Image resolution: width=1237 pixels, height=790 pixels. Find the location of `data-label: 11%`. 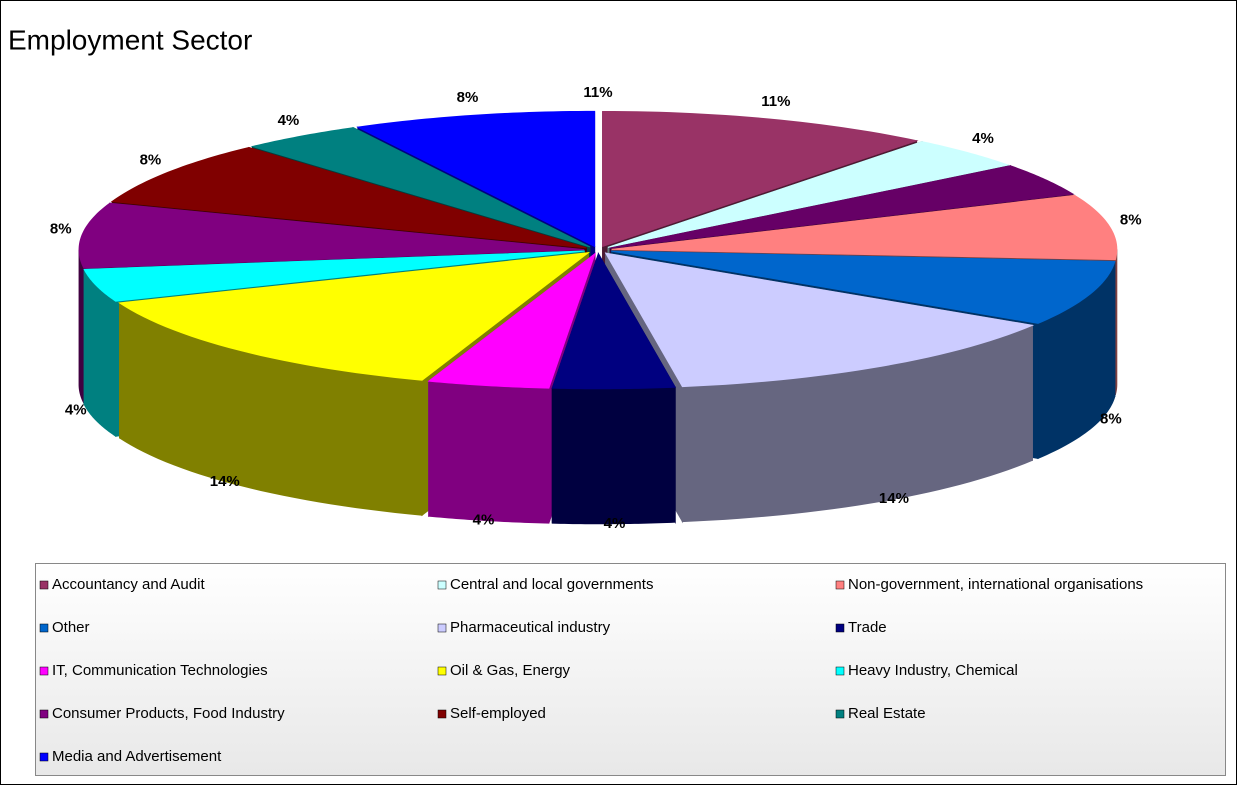

data-label: 11% is located at coordinates (775, 101).